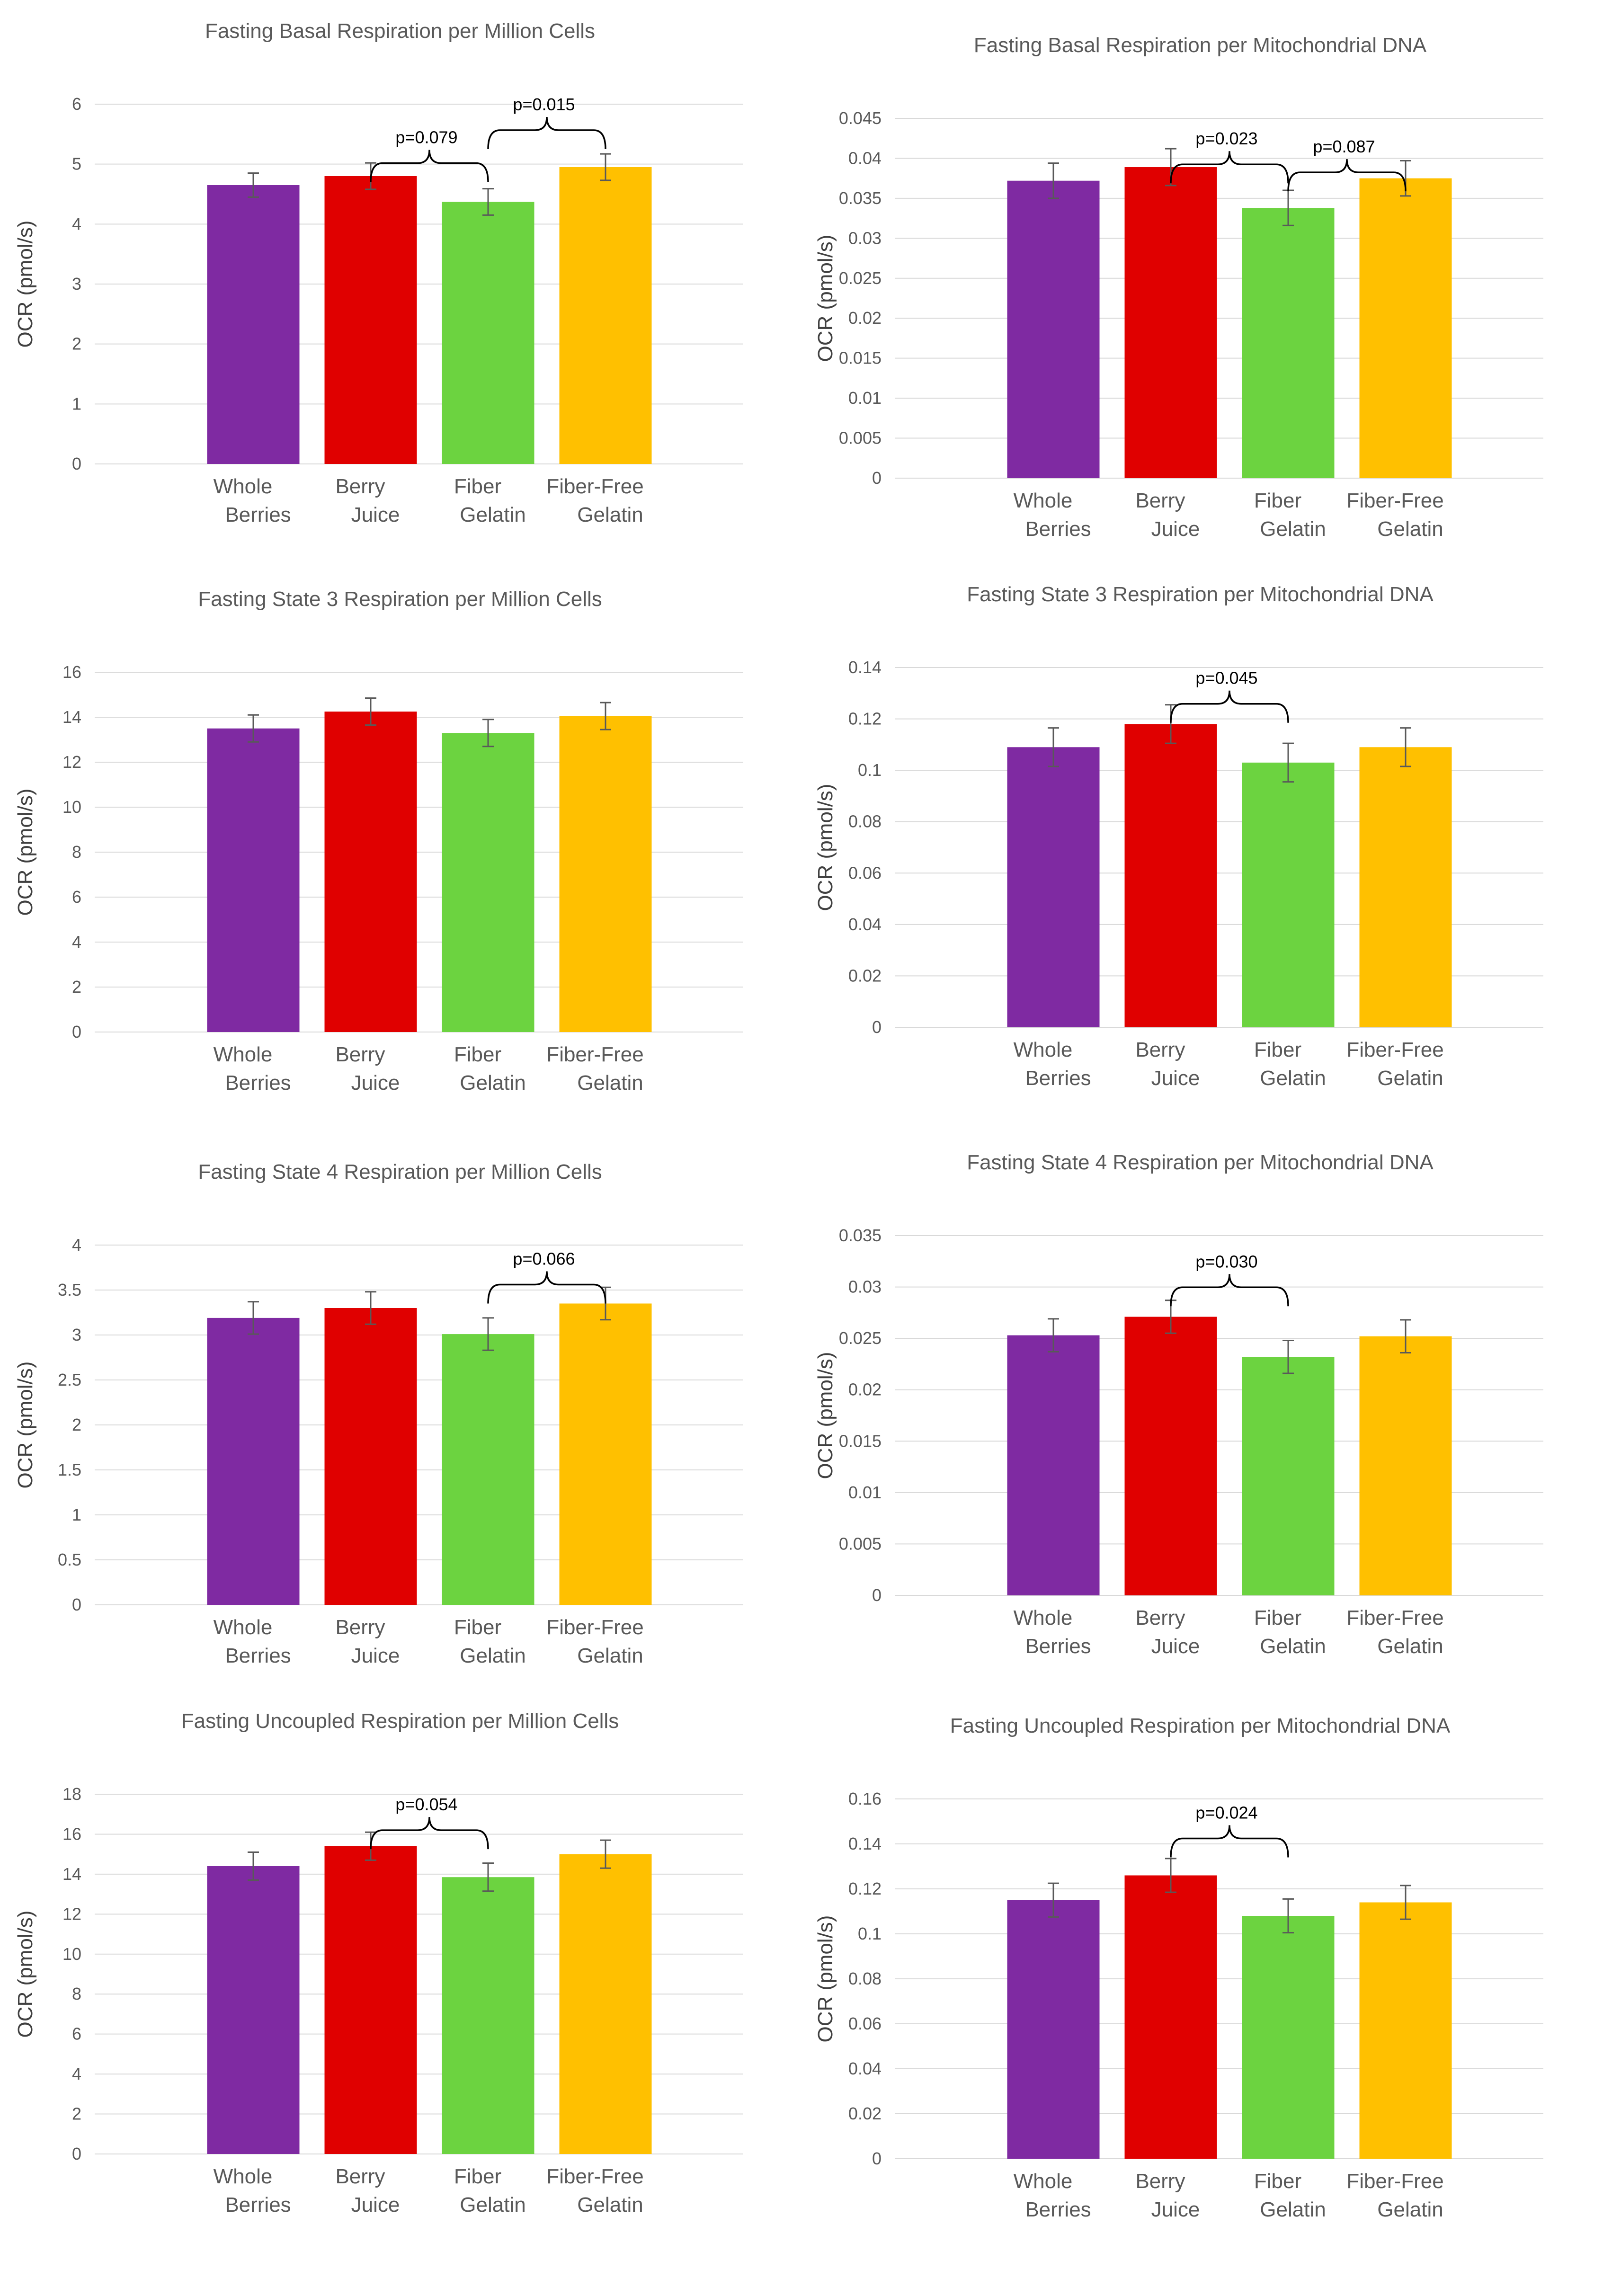  I want to click on y-tick-label: 0.045, so click(860, 118).